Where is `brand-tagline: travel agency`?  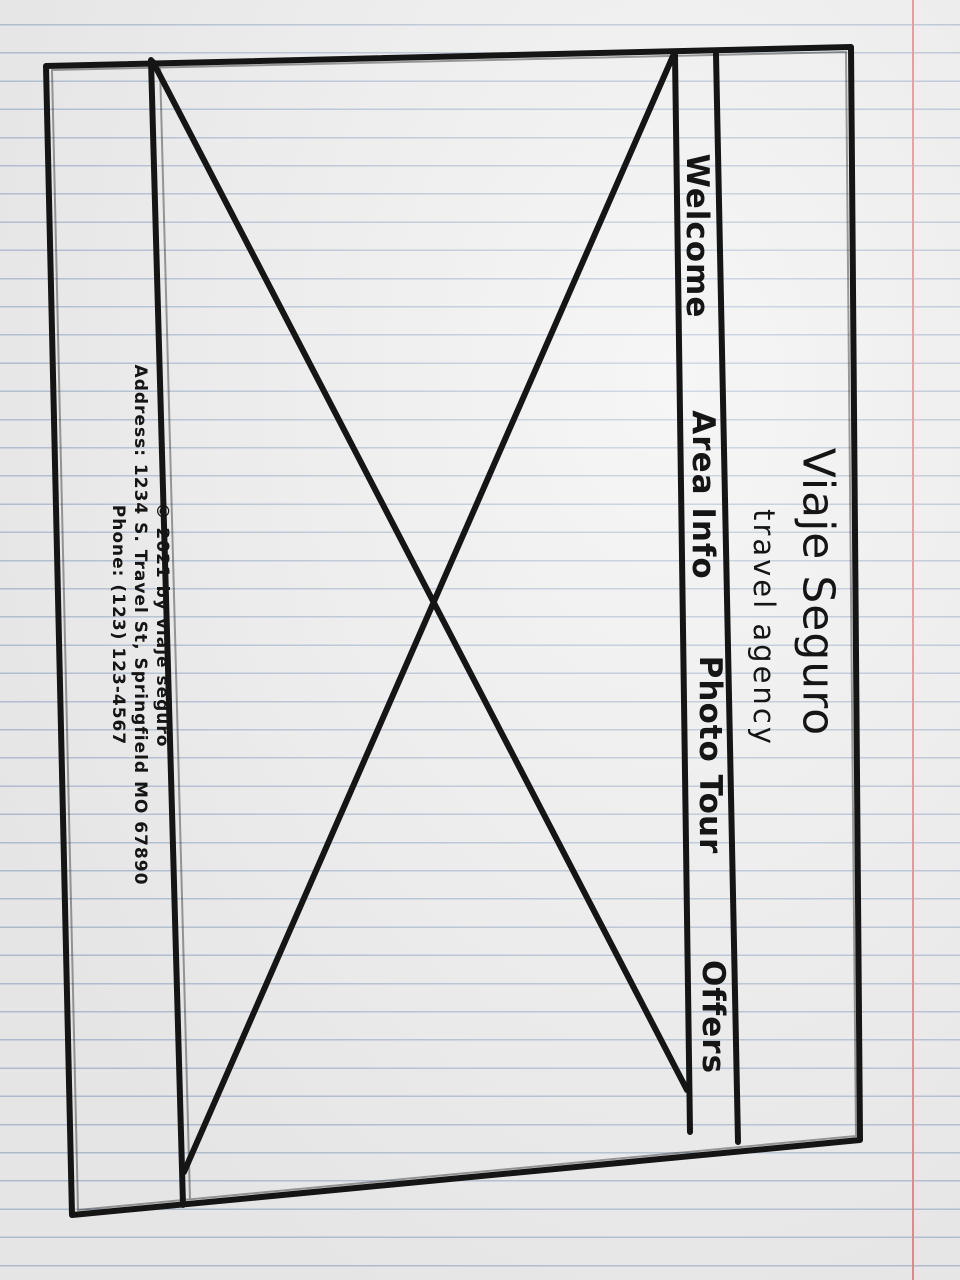
brand-tagline: travel agency is located at coordinates (764, 628).